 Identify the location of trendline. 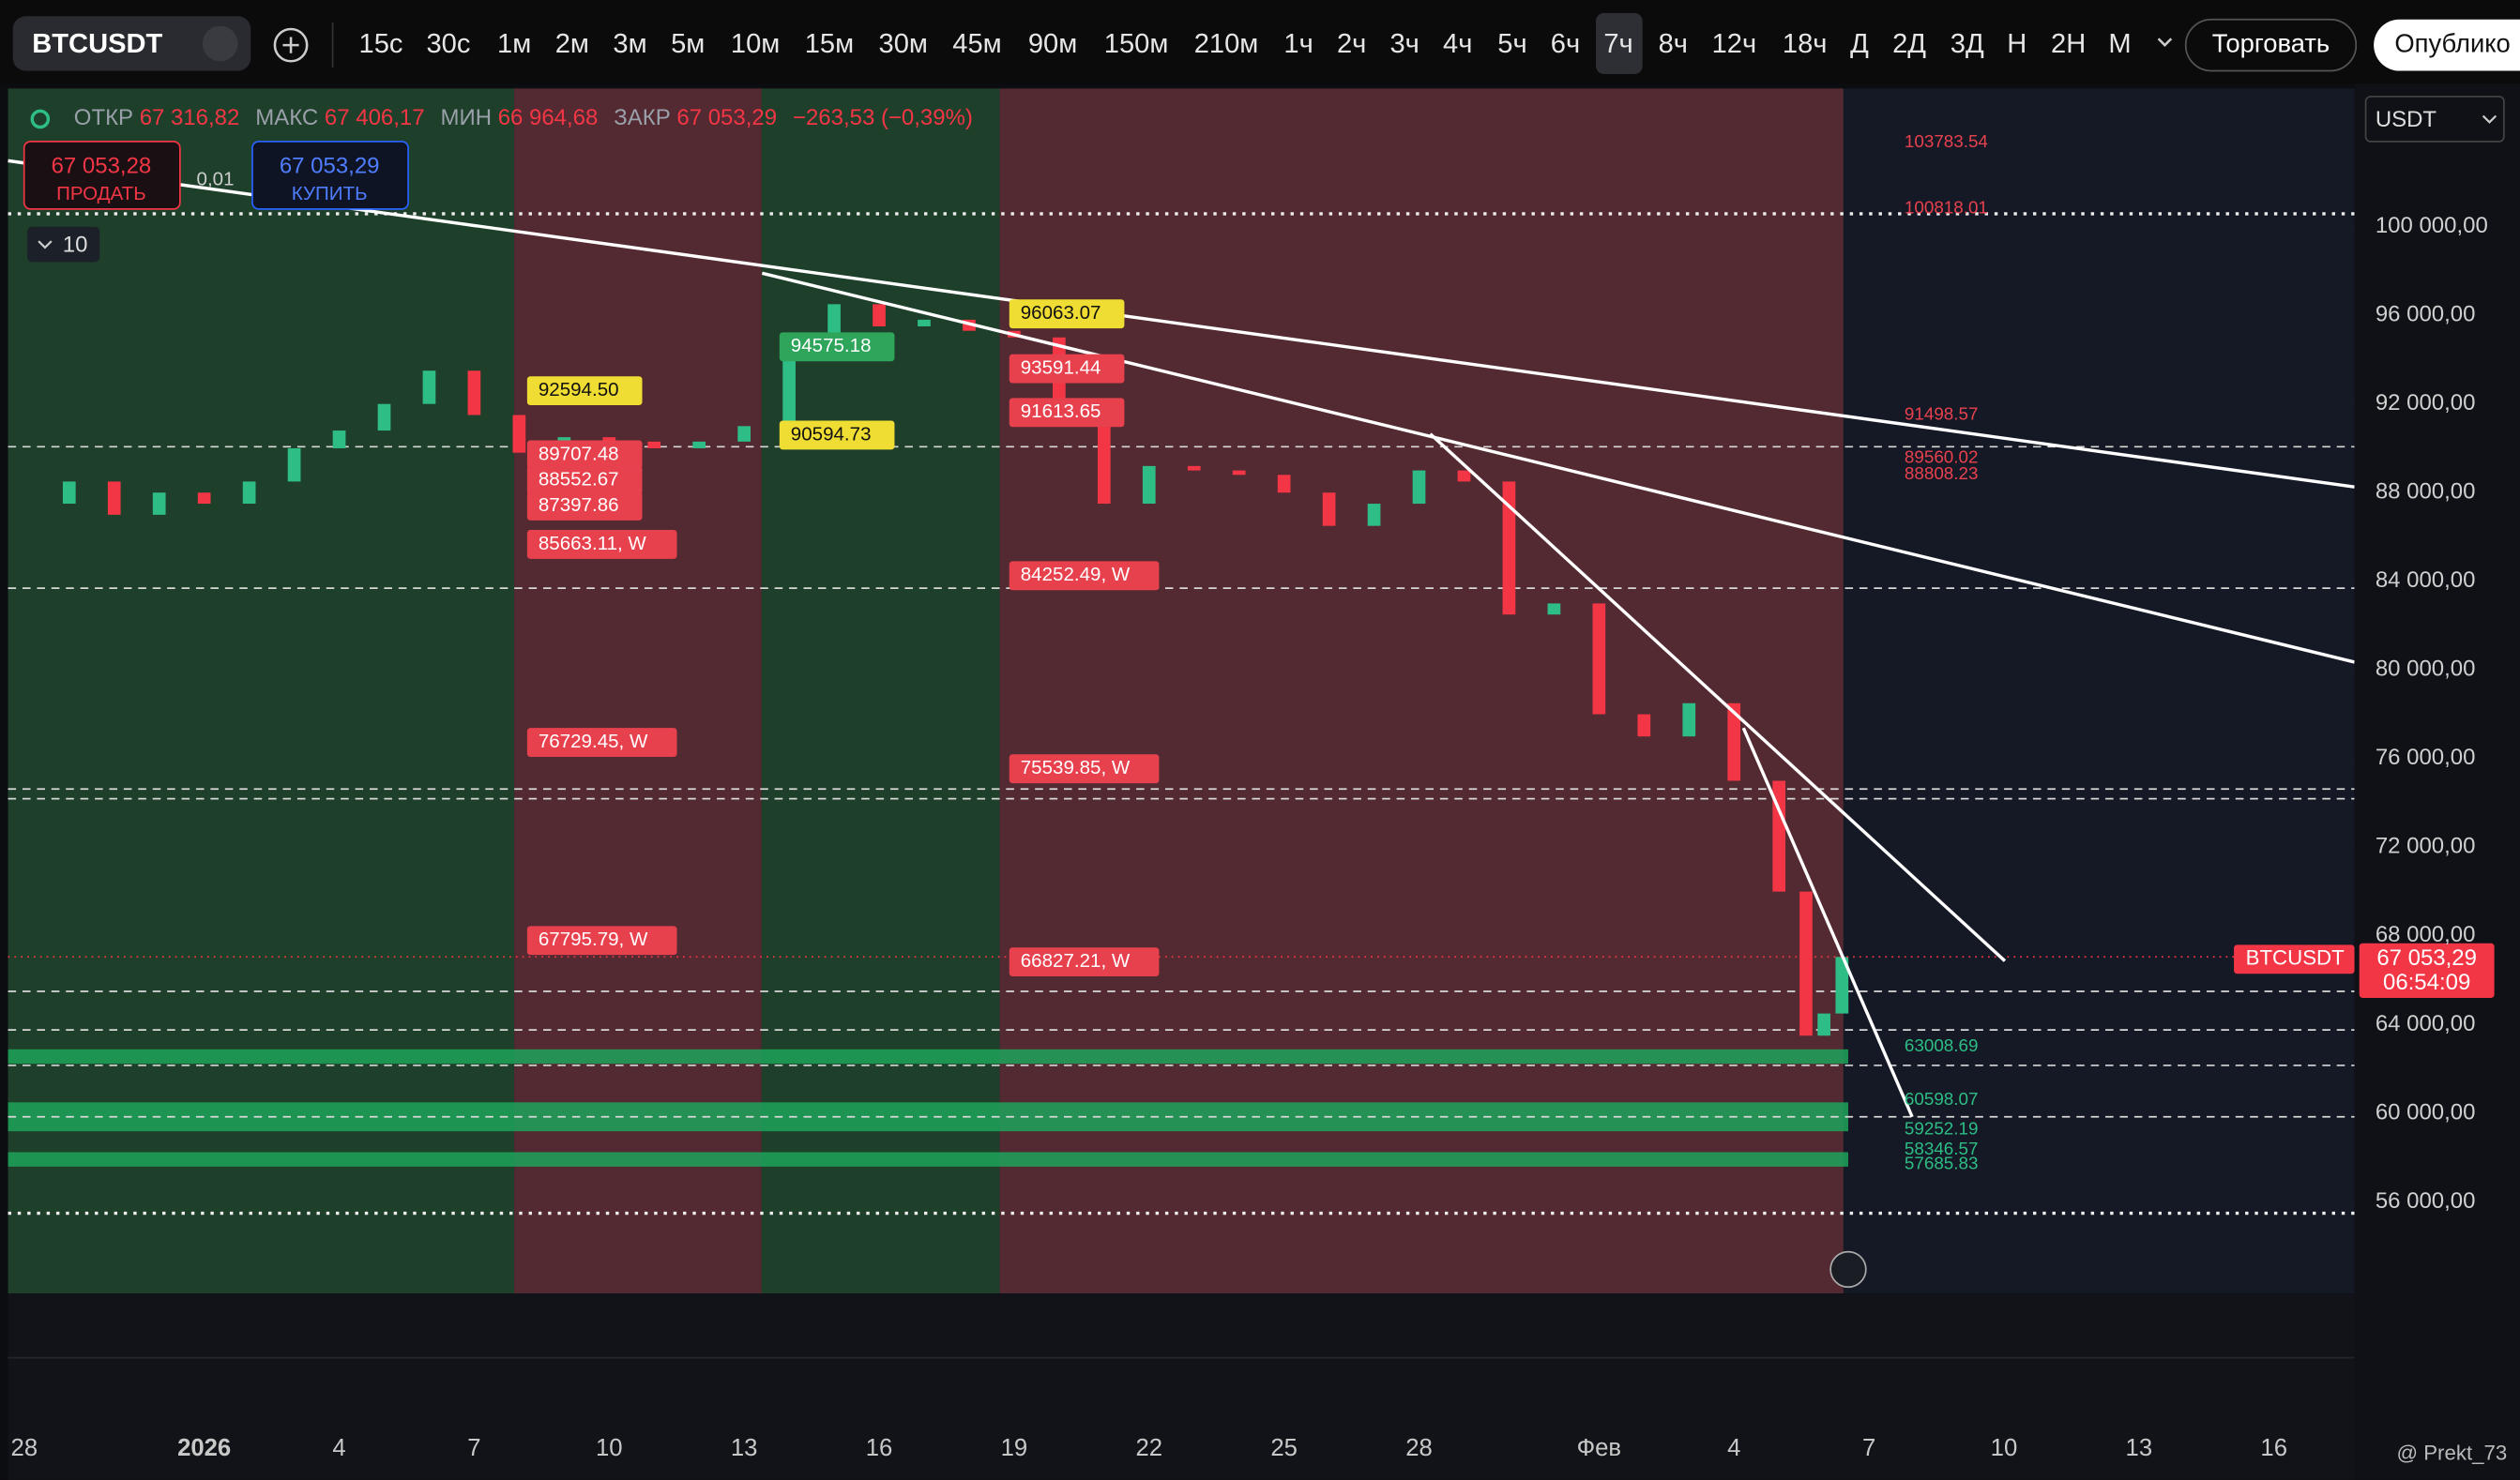
(1827, 923).